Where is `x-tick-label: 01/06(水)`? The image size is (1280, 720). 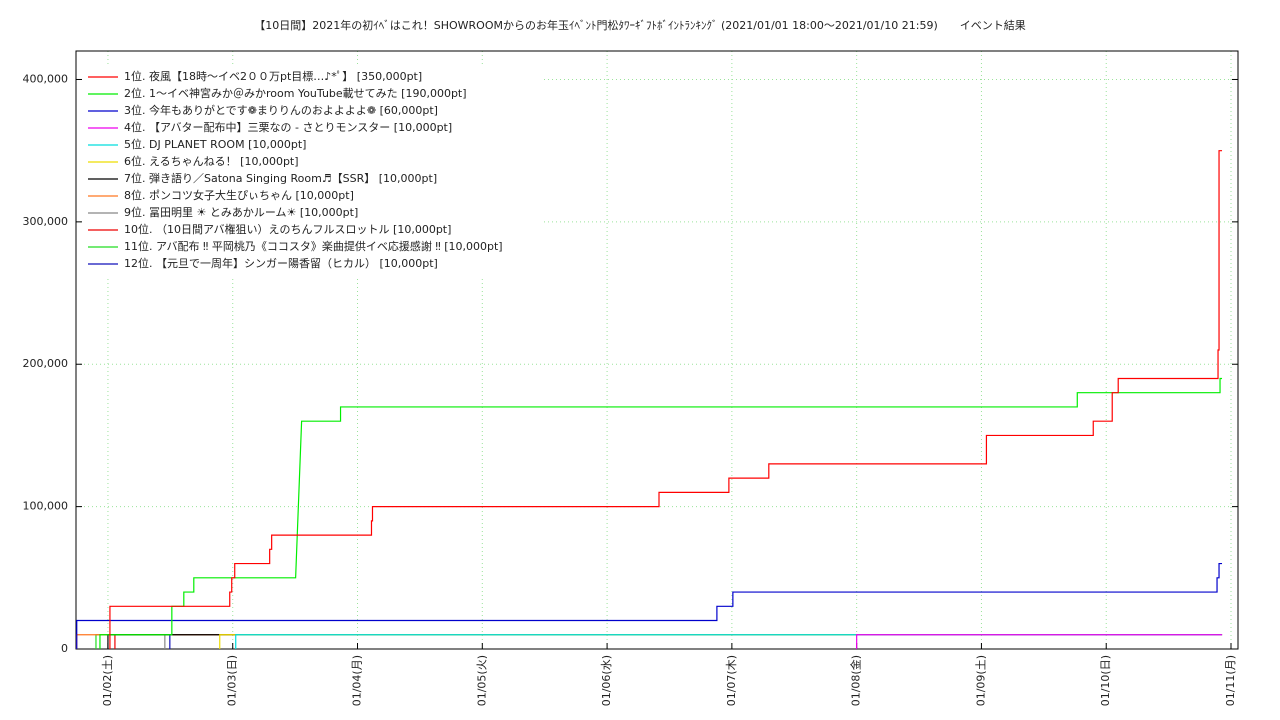
x-tick-label: 01/06(水) is located at coordinates (606, 680).